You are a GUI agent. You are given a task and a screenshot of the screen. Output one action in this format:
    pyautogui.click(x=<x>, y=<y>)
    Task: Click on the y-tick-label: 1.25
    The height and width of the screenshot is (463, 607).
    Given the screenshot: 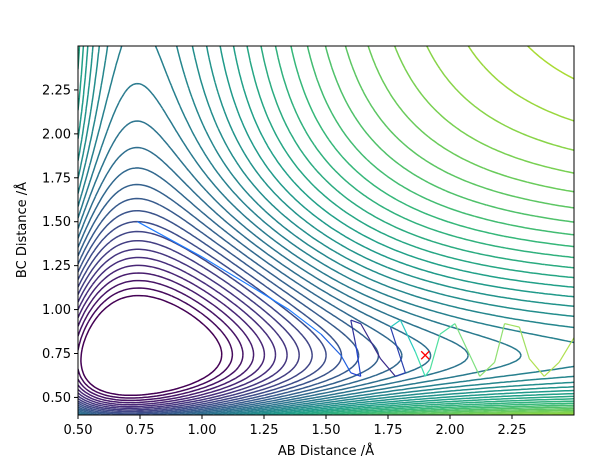 What is the action you would take?
    pyautogui.click(x=56, y=266)
    